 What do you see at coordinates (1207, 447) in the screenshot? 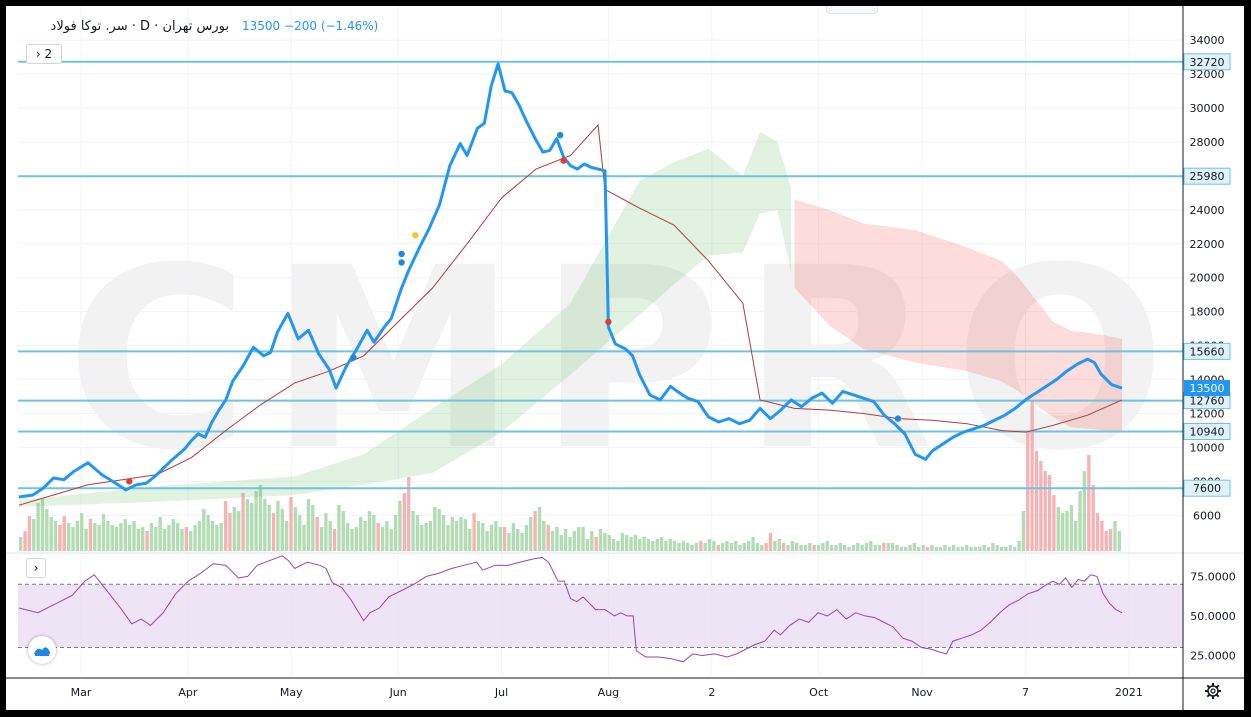
I see `price-tick-label: 10000` at bounding box center [1207, 447].